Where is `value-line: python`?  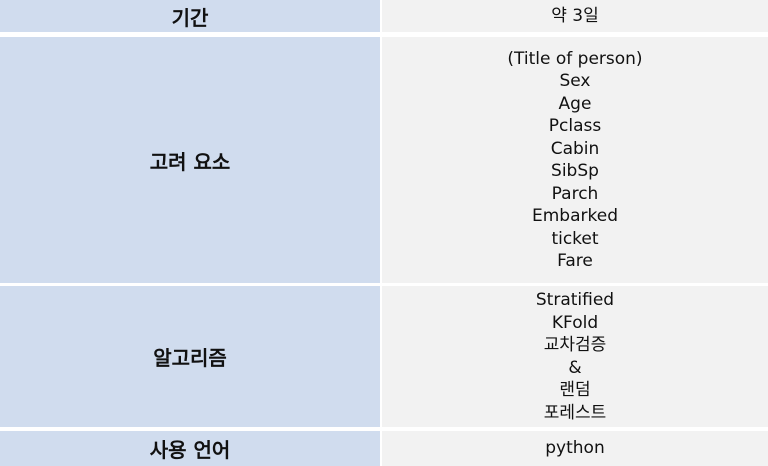 value-line: python is located at coordinates (575, 448).